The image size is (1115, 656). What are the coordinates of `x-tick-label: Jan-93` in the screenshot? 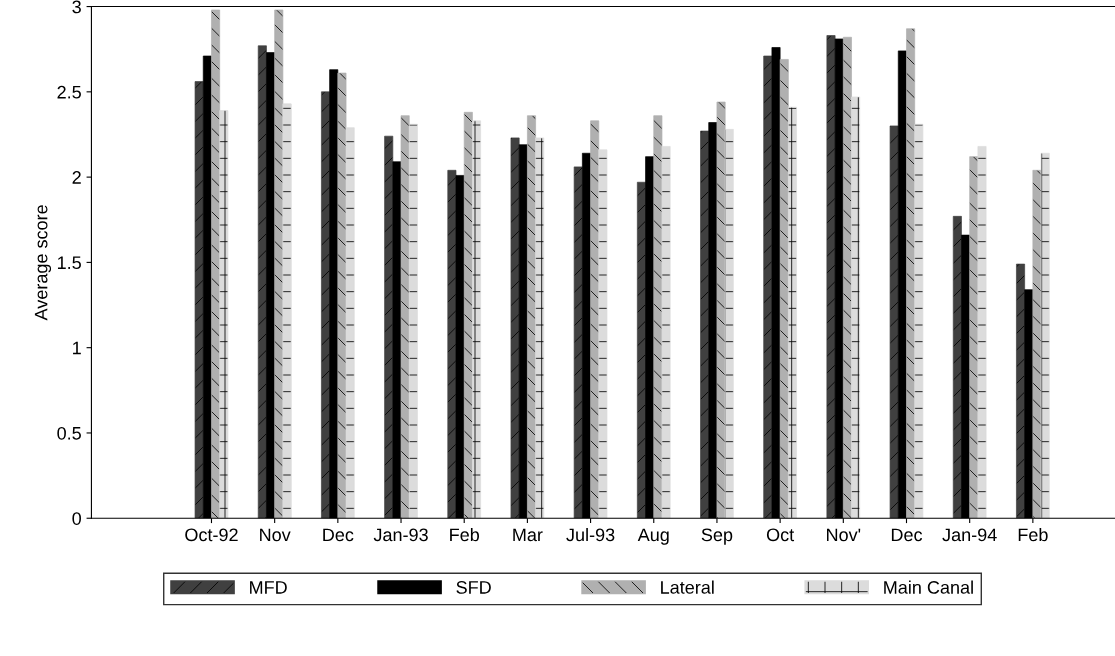 It's located at (400, 535).